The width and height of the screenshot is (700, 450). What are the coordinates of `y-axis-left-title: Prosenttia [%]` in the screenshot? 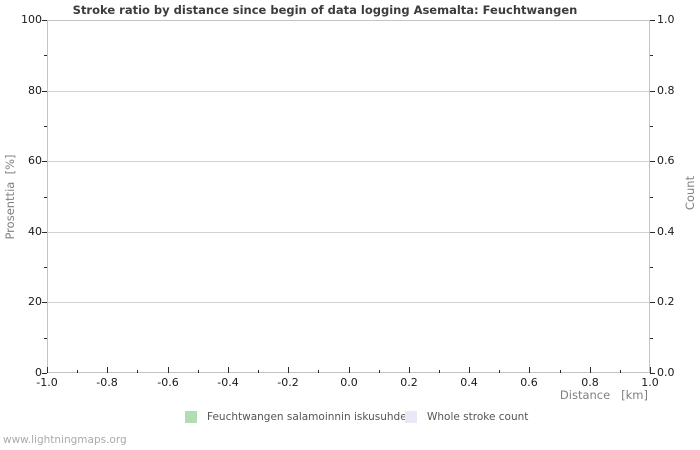 It's located at (10, 197).